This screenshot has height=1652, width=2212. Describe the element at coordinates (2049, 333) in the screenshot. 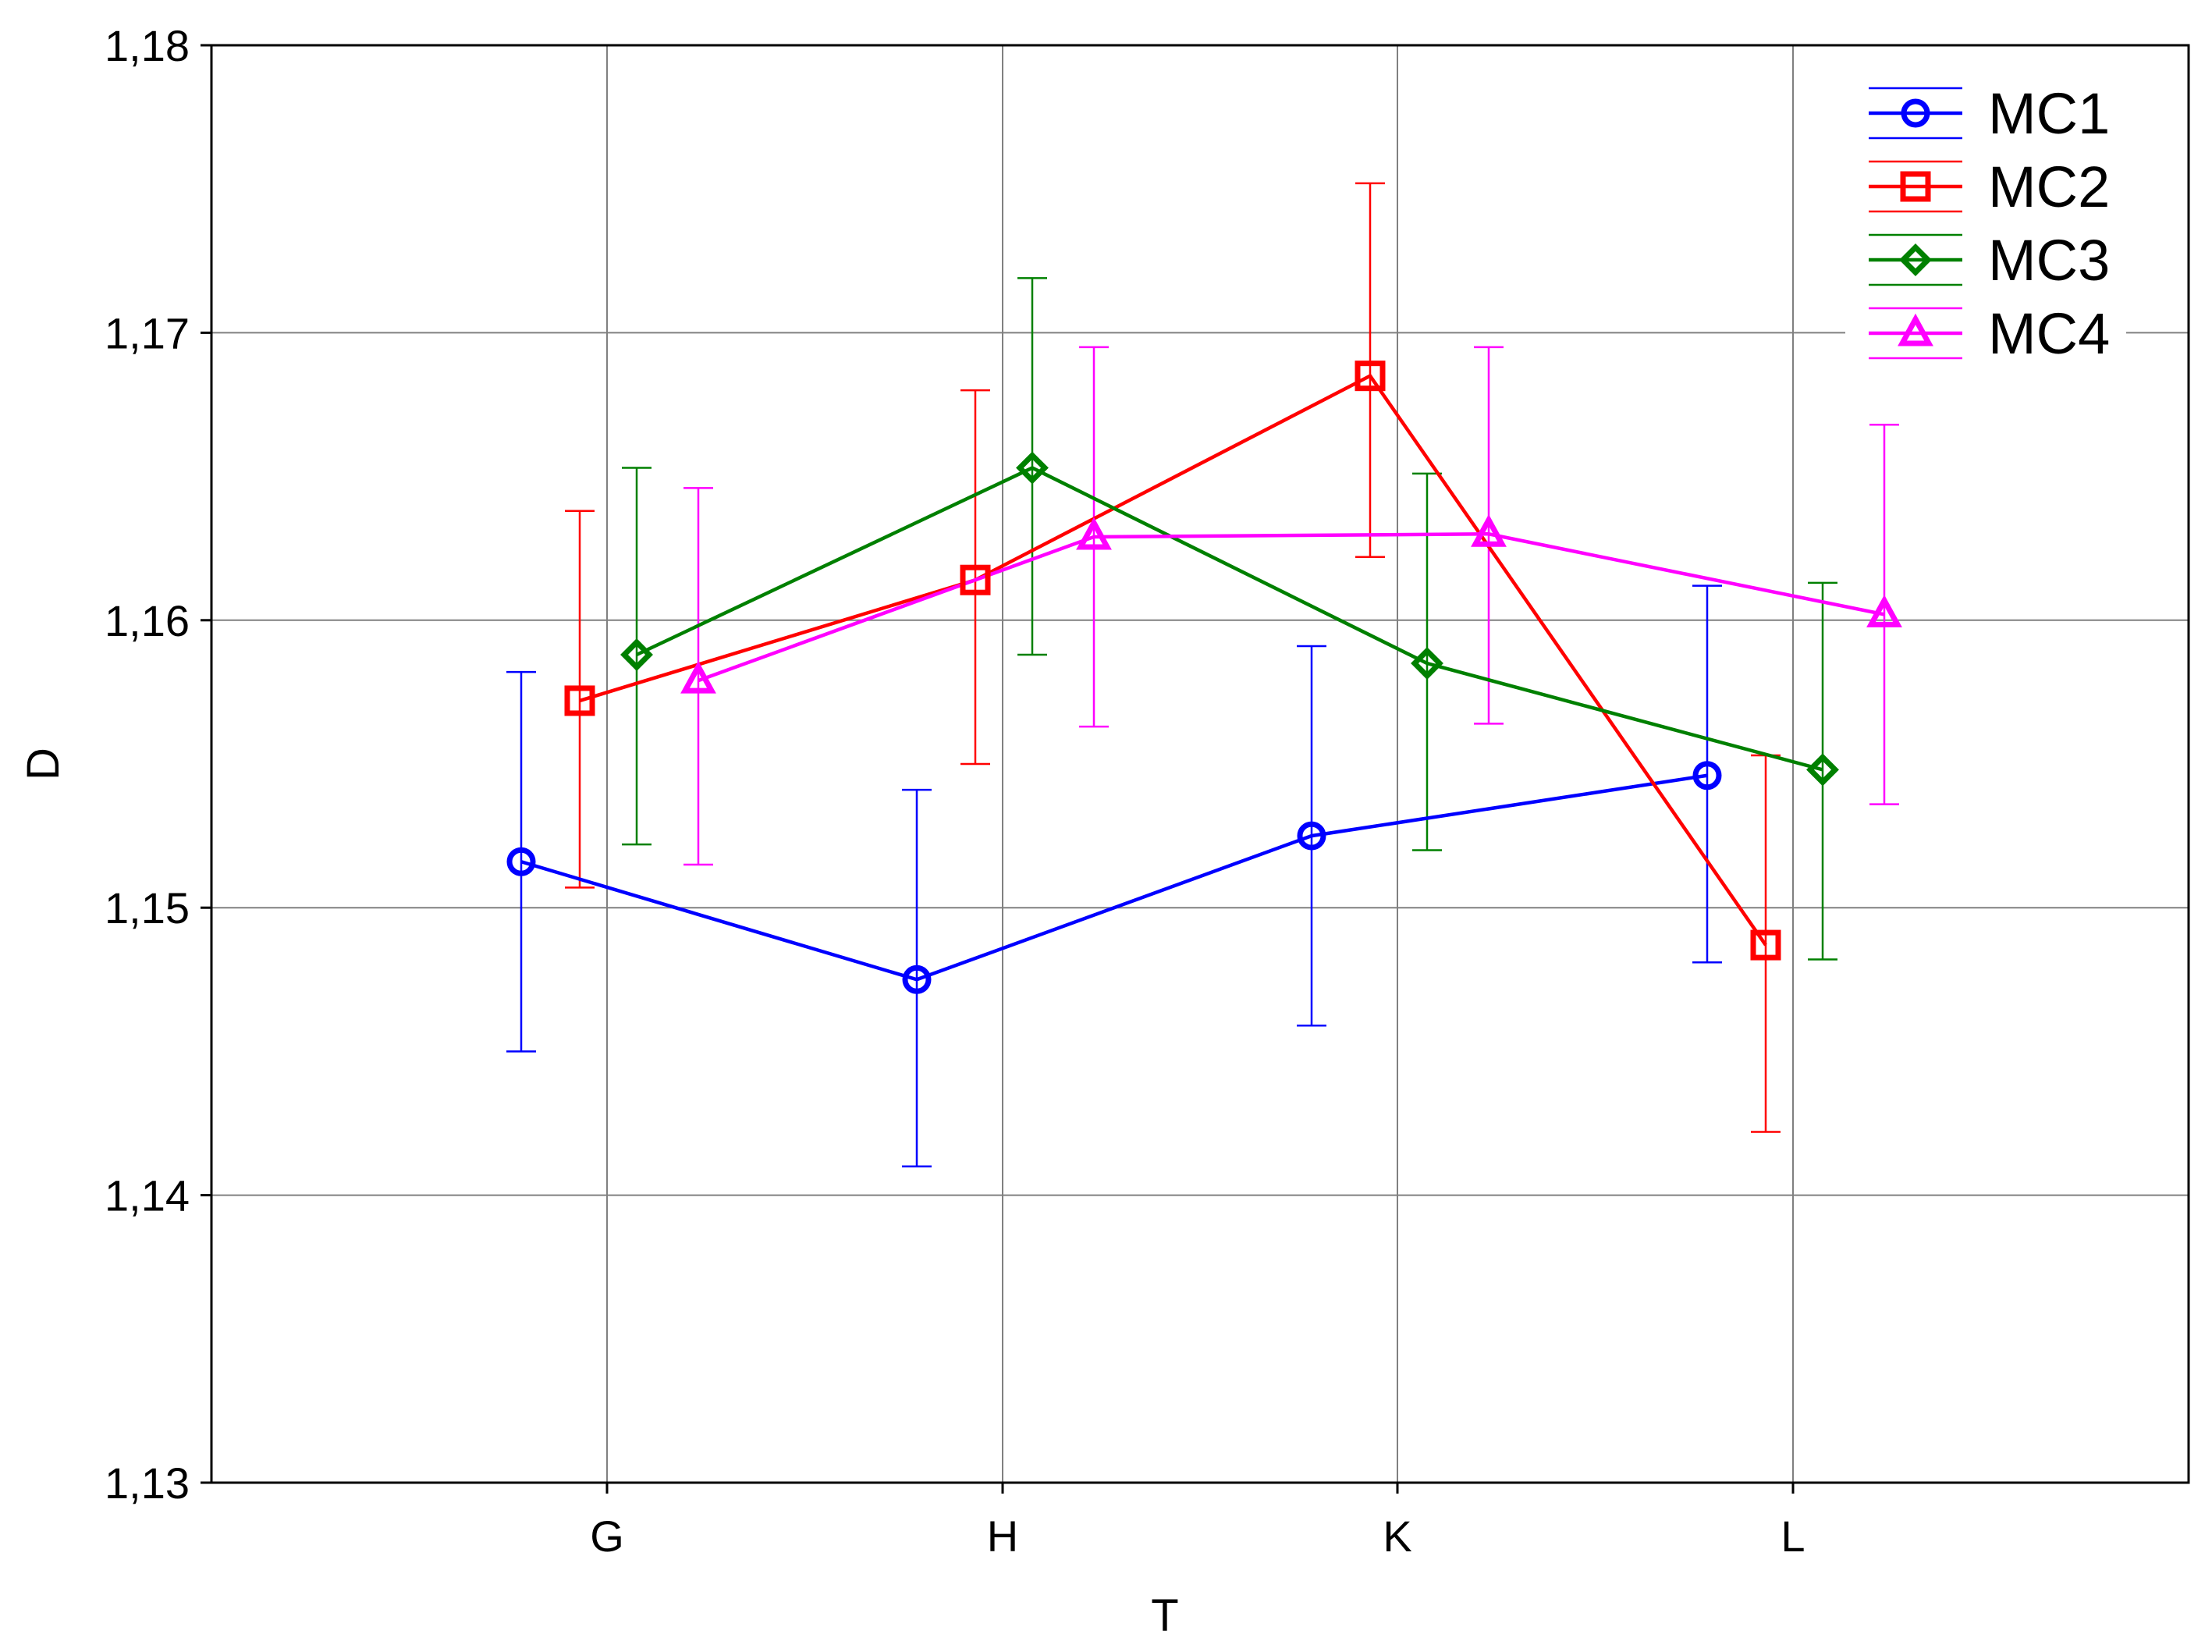

I see `legend-label-mc4: MC4` at that location.